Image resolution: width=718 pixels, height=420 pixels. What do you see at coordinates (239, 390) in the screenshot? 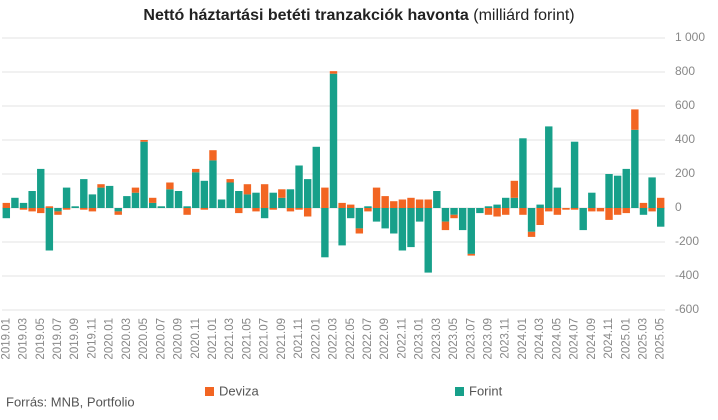
I see `legend-label: Deviza` at bounding box center [239, 390].